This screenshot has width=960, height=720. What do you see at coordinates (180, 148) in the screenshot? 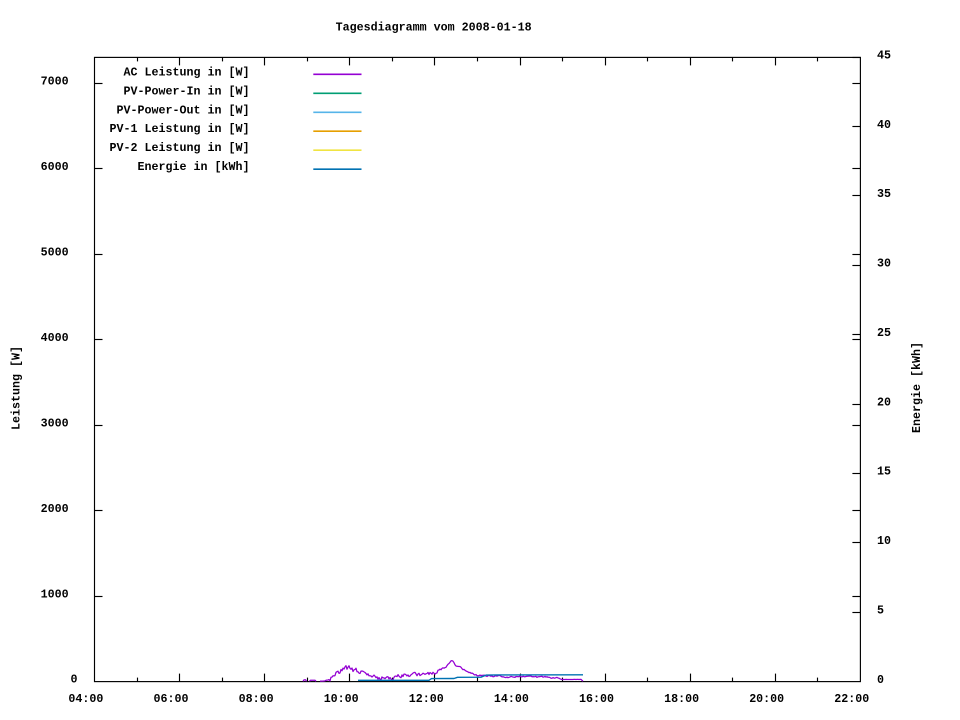
I see `svg-text: PV-2 Leistung in [W]` at bounding box center [180, 148].